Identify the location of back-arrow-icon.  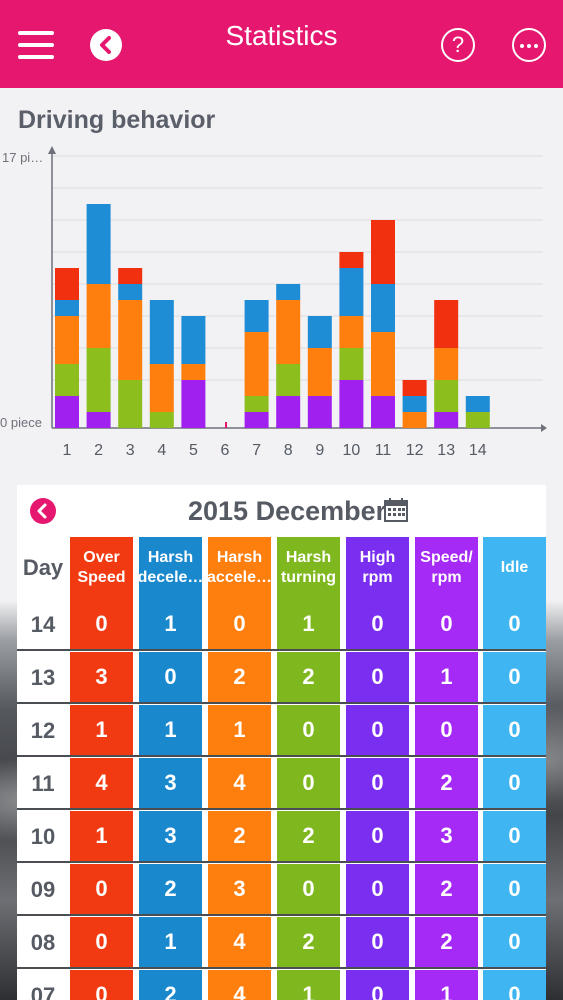
(106, 45).